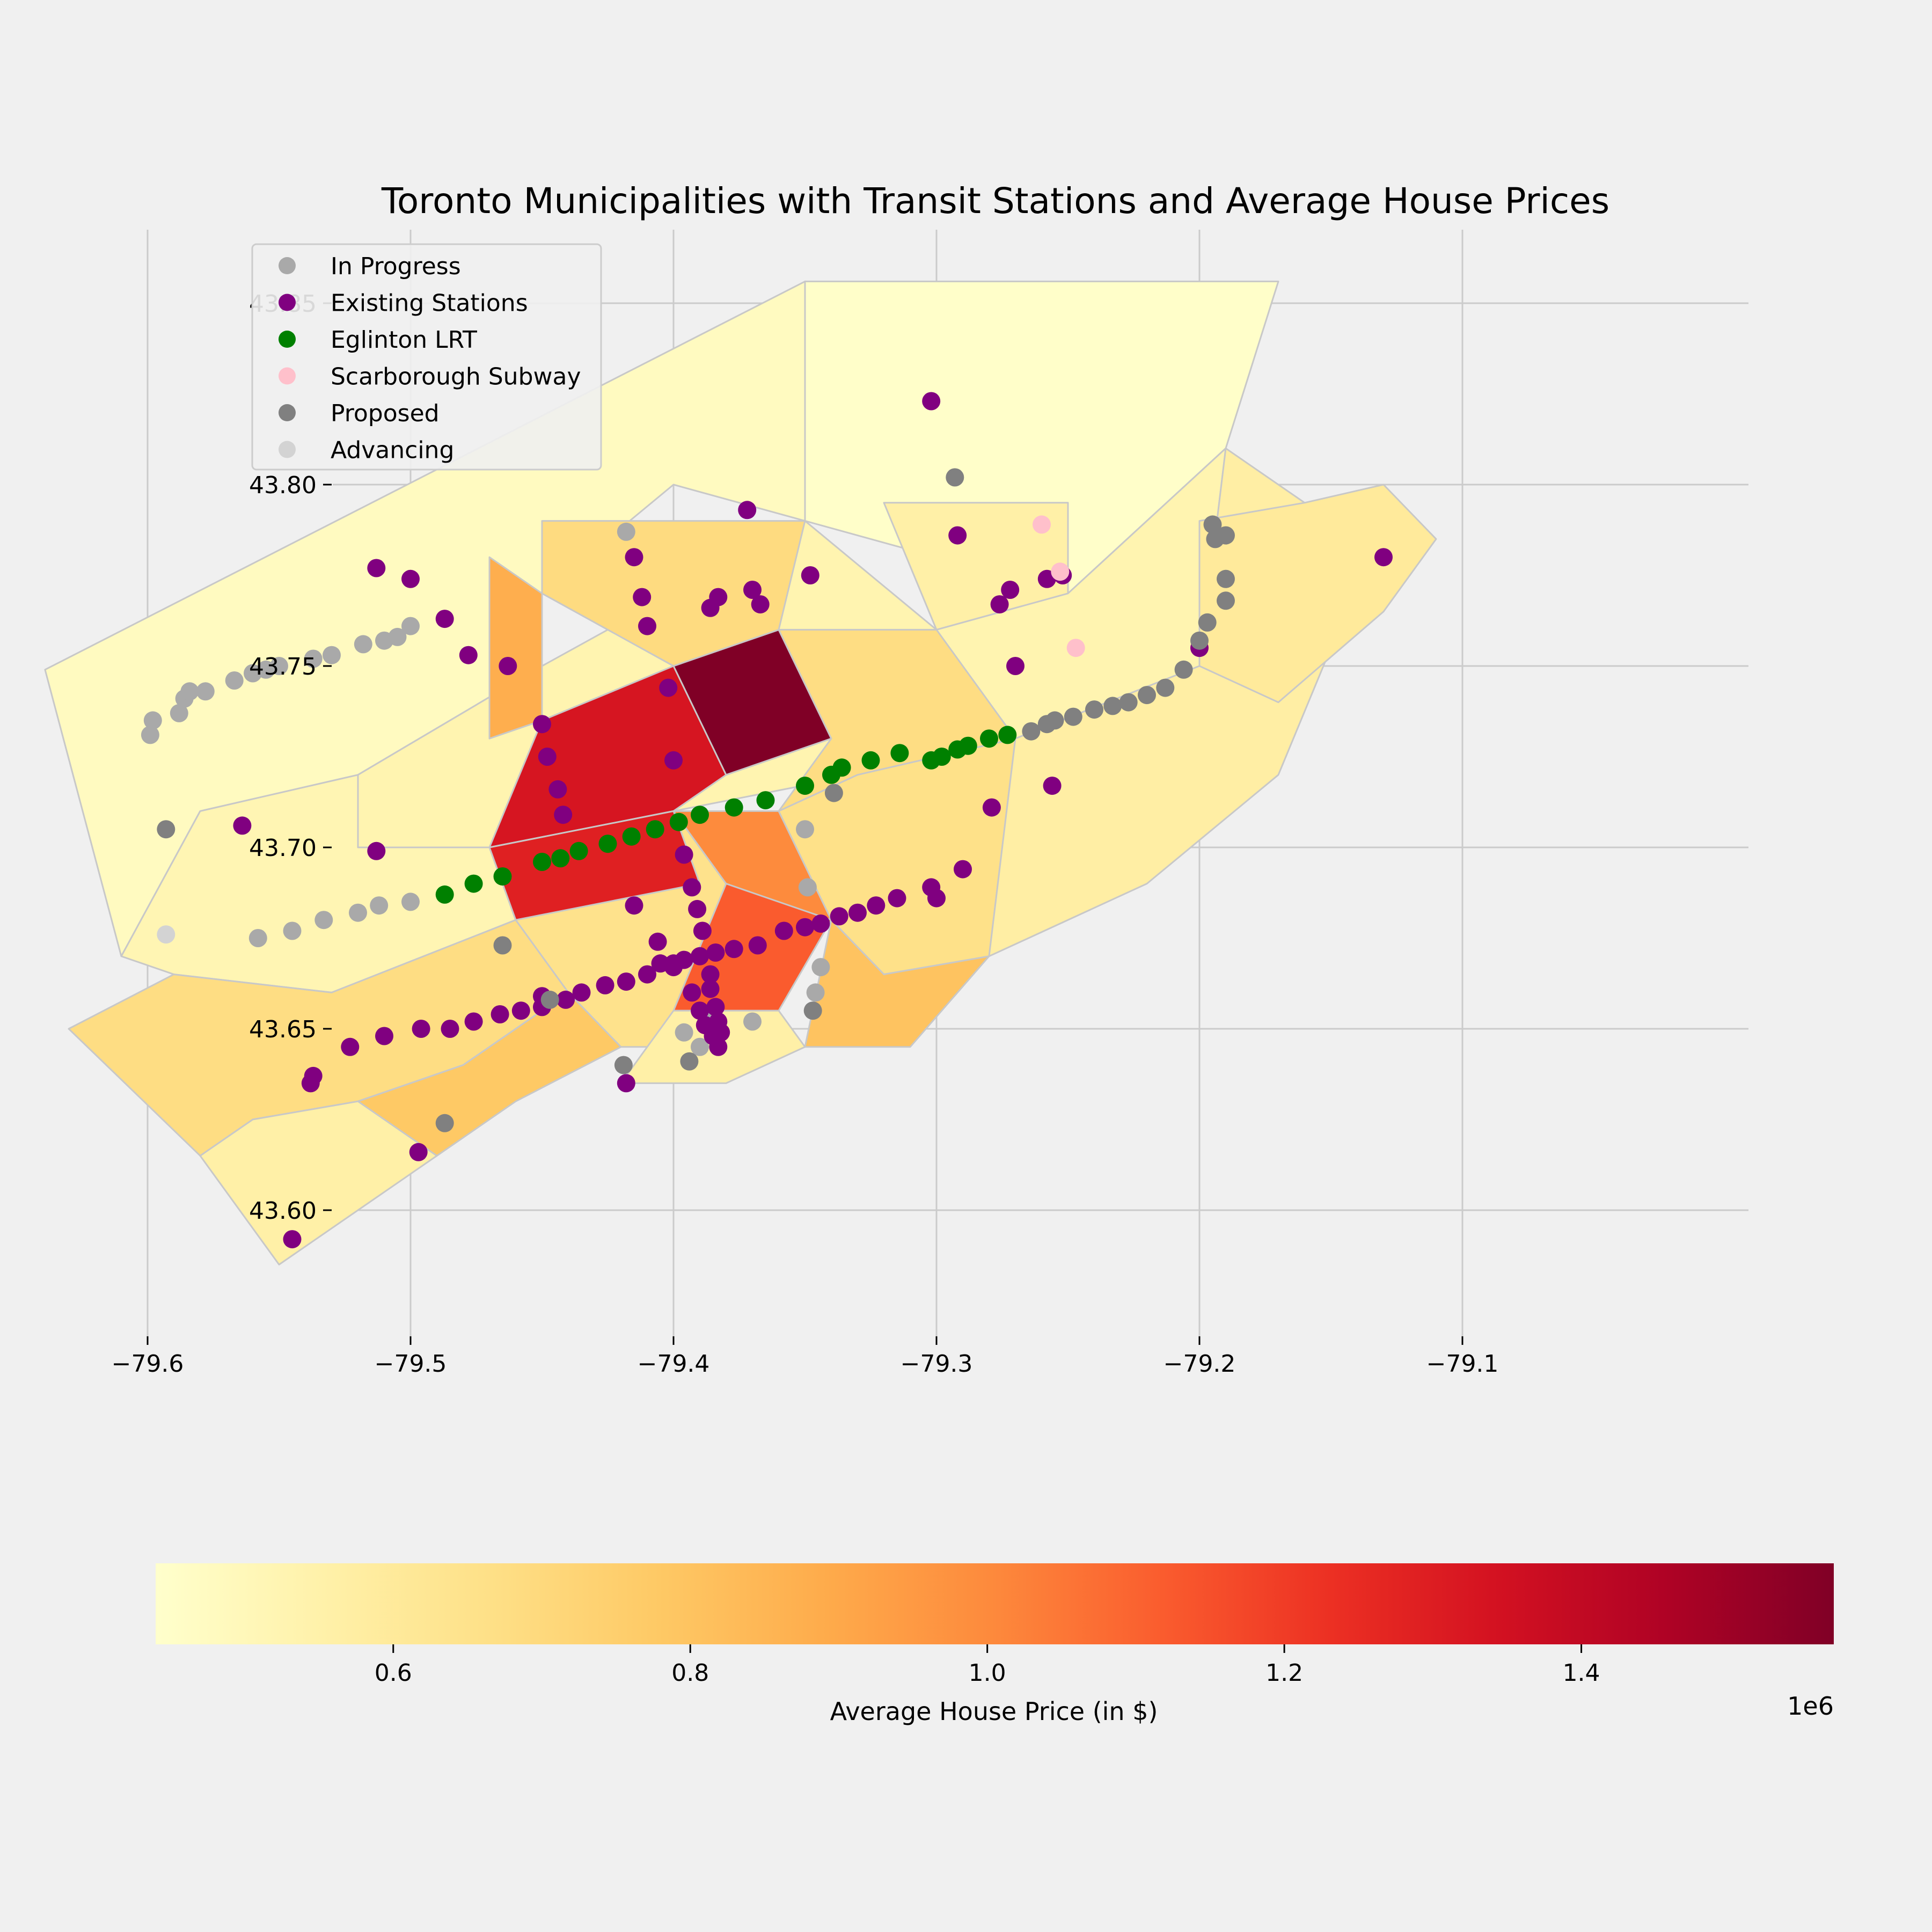  I want to click on x-tick-label: −79.6, so click(148, 1364).